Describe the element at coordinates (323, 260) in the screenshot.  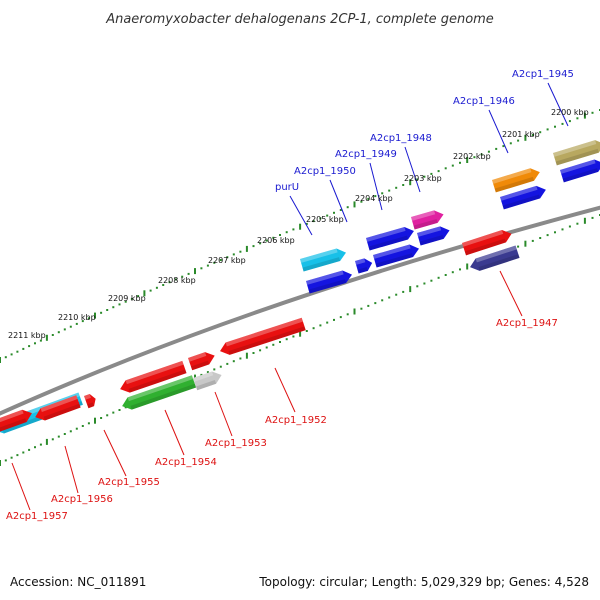
I see `feature-pur-u` at that location.